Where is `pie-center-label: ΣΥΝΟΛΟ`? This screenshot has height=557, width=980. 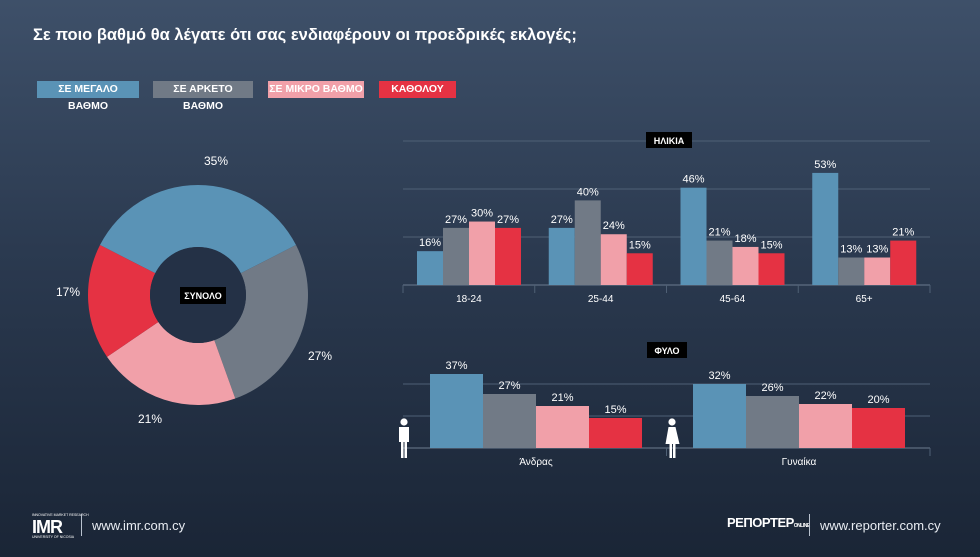
pie-center-label: ΣΥΝΟΛΟ is located at coordinates (202, 296).